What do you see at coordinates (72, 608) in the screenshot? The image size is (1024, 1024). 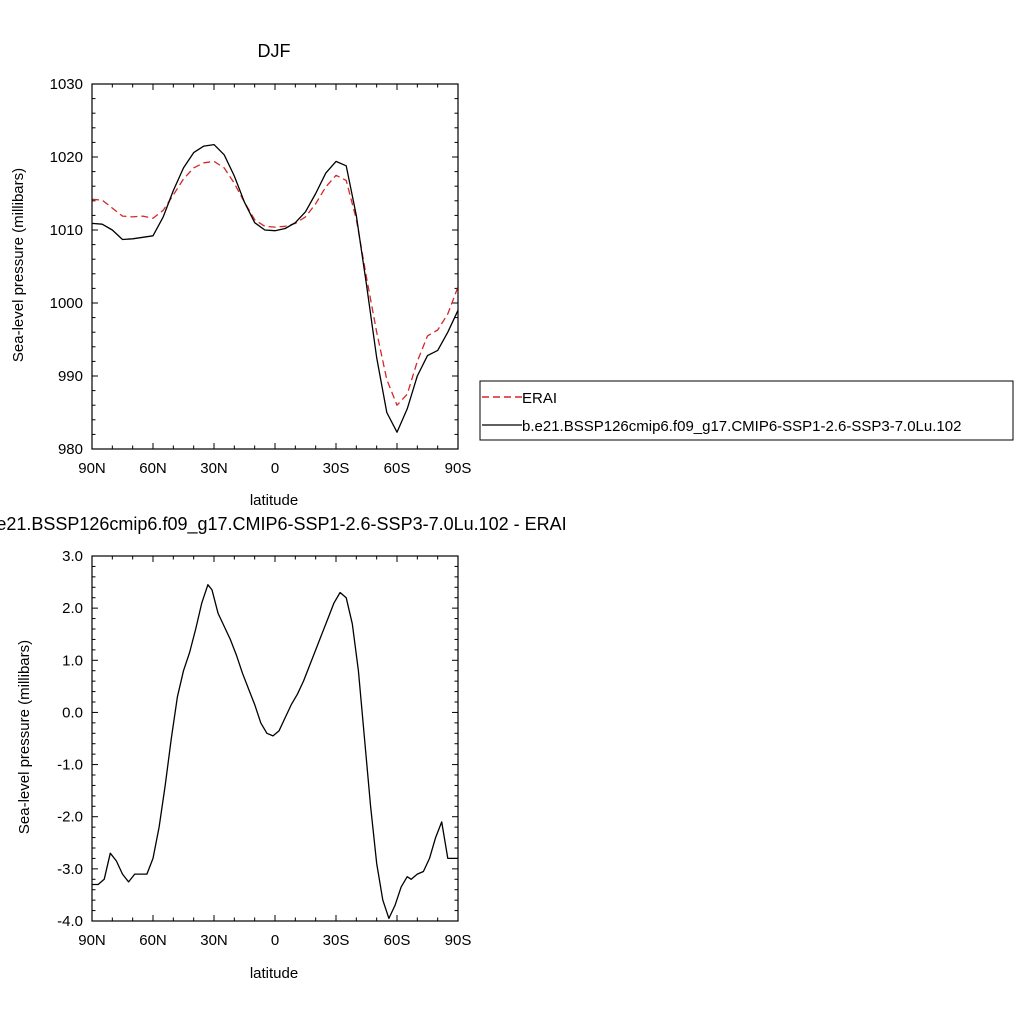 I see `y-tick-label: 2.0` at bounding box center [72, 608].